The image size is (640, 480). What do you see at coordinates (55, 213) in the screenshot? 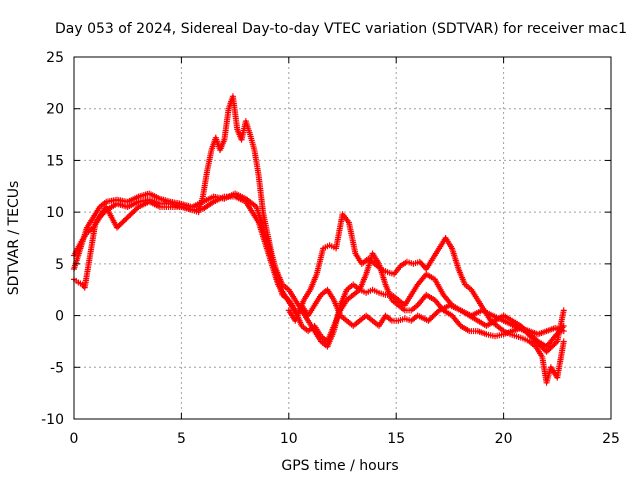
I see `y-tick-label: 10` at bounding box center [55, 213].